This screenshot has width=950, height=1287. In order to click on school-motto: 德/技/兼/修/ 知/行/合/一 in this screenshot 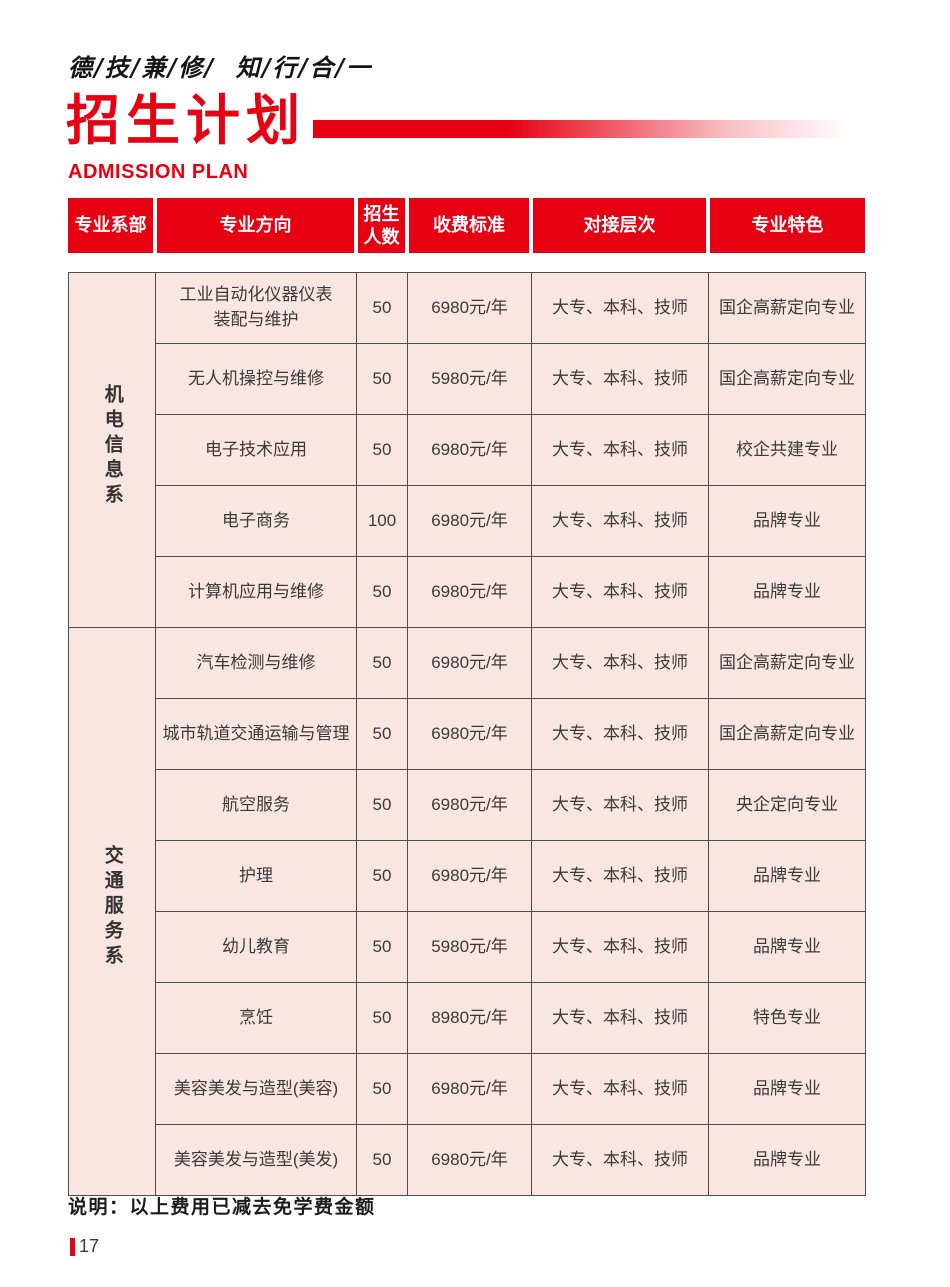, I will do `click(220, 67)`.